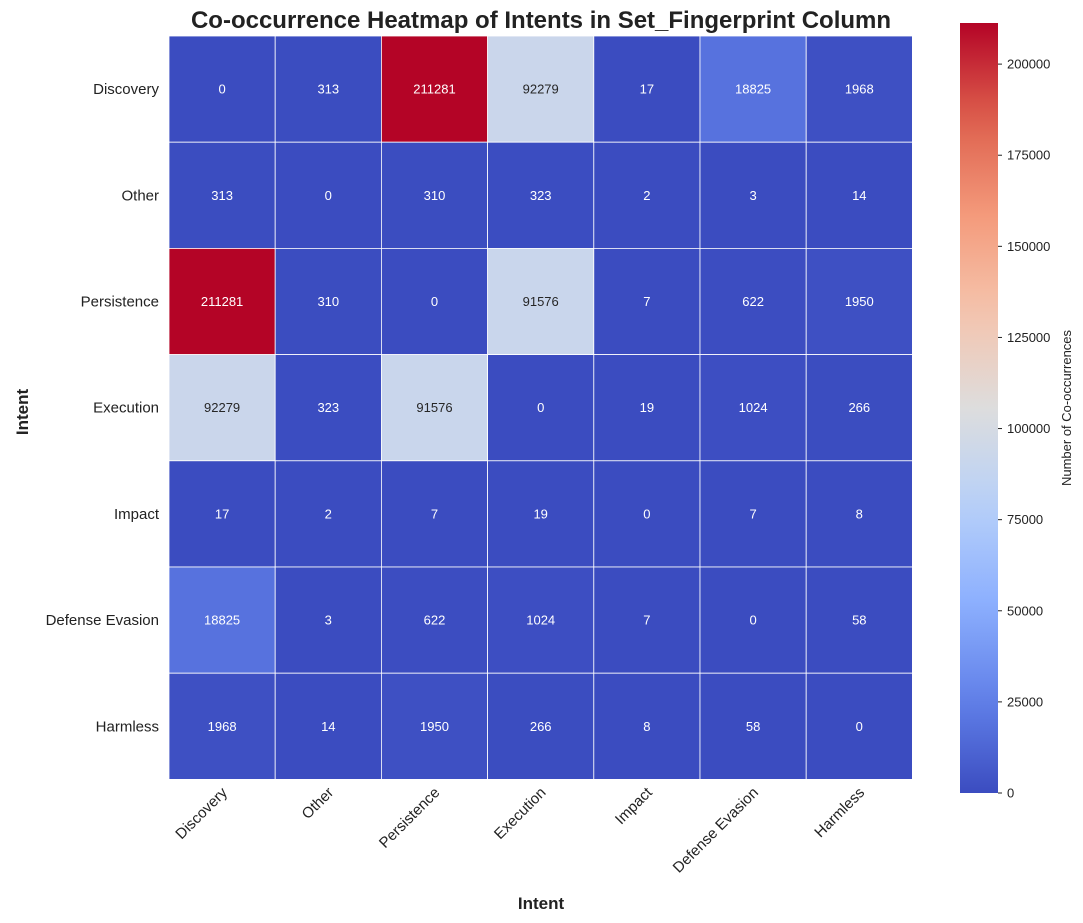  I want to click on cell-value-label: 323, so click(541, 195).